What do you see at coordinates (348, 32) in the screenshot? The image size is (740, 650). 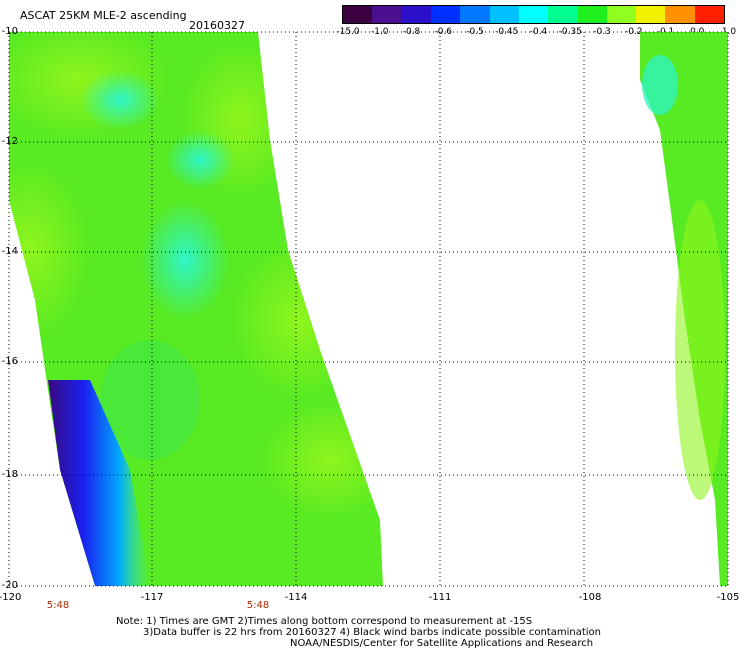 I see `colorbar-label: -15.0` at bounding box center [348, 32].